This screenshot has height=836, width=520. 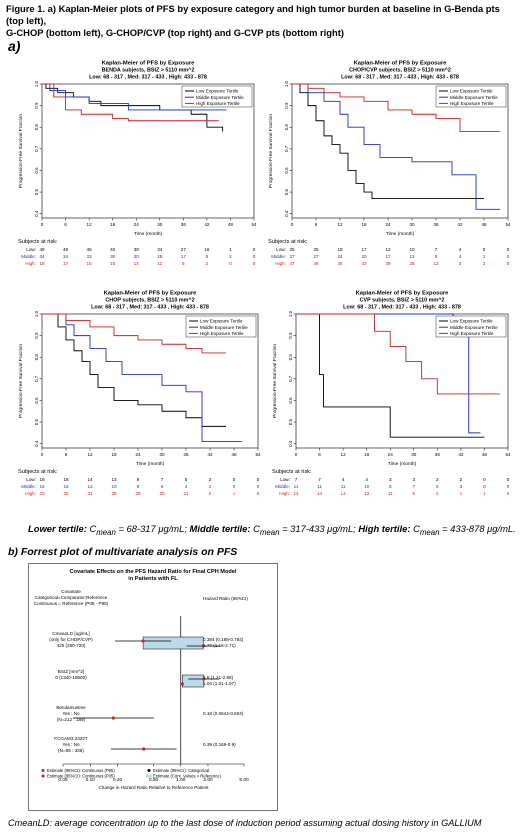 I want to click on chart-subtitle: BENDA subjects, BSIZ > 5110 mm^2, so click(x=148, y=71).